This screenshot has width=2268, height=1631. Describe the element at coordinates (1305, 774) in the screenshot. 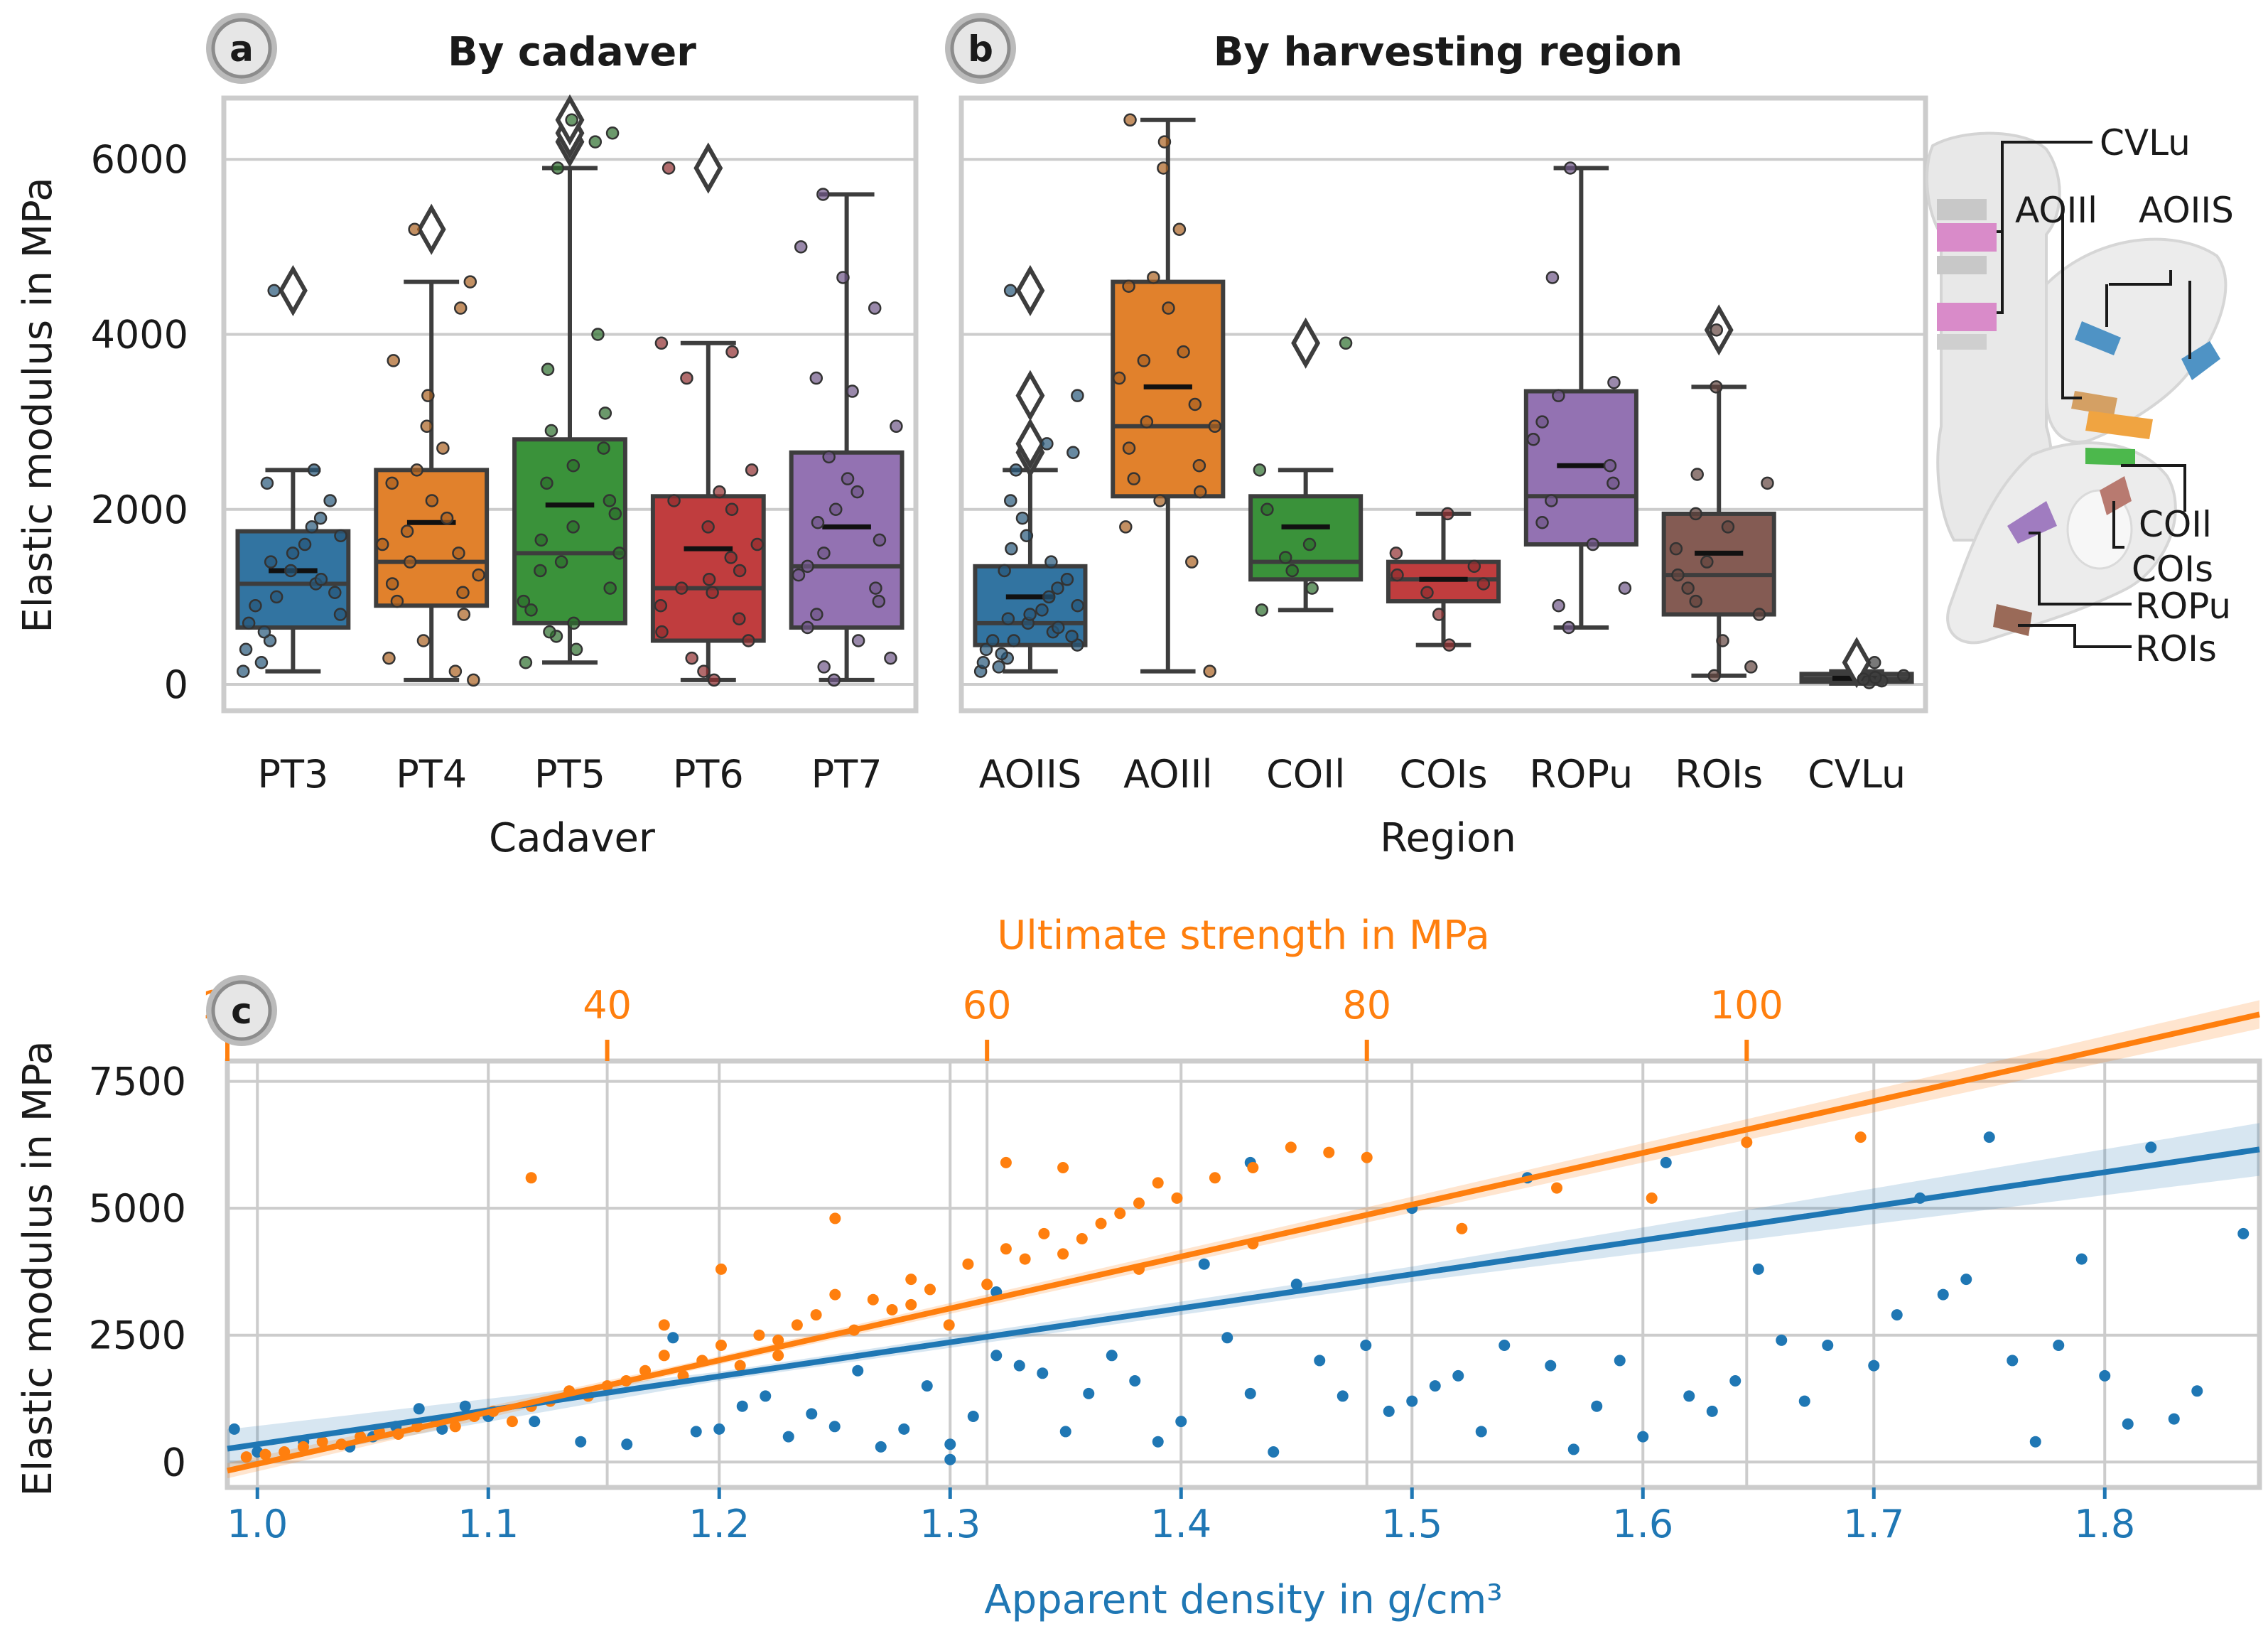

I see `panel-b-x-tick-label: COIl` at that location.